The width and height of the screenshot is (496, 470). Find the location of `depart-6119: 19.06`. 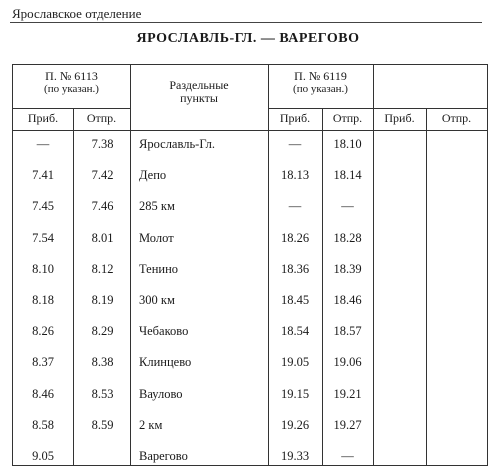

depart-6119: 19.06 is located at coordinates (347, 362).